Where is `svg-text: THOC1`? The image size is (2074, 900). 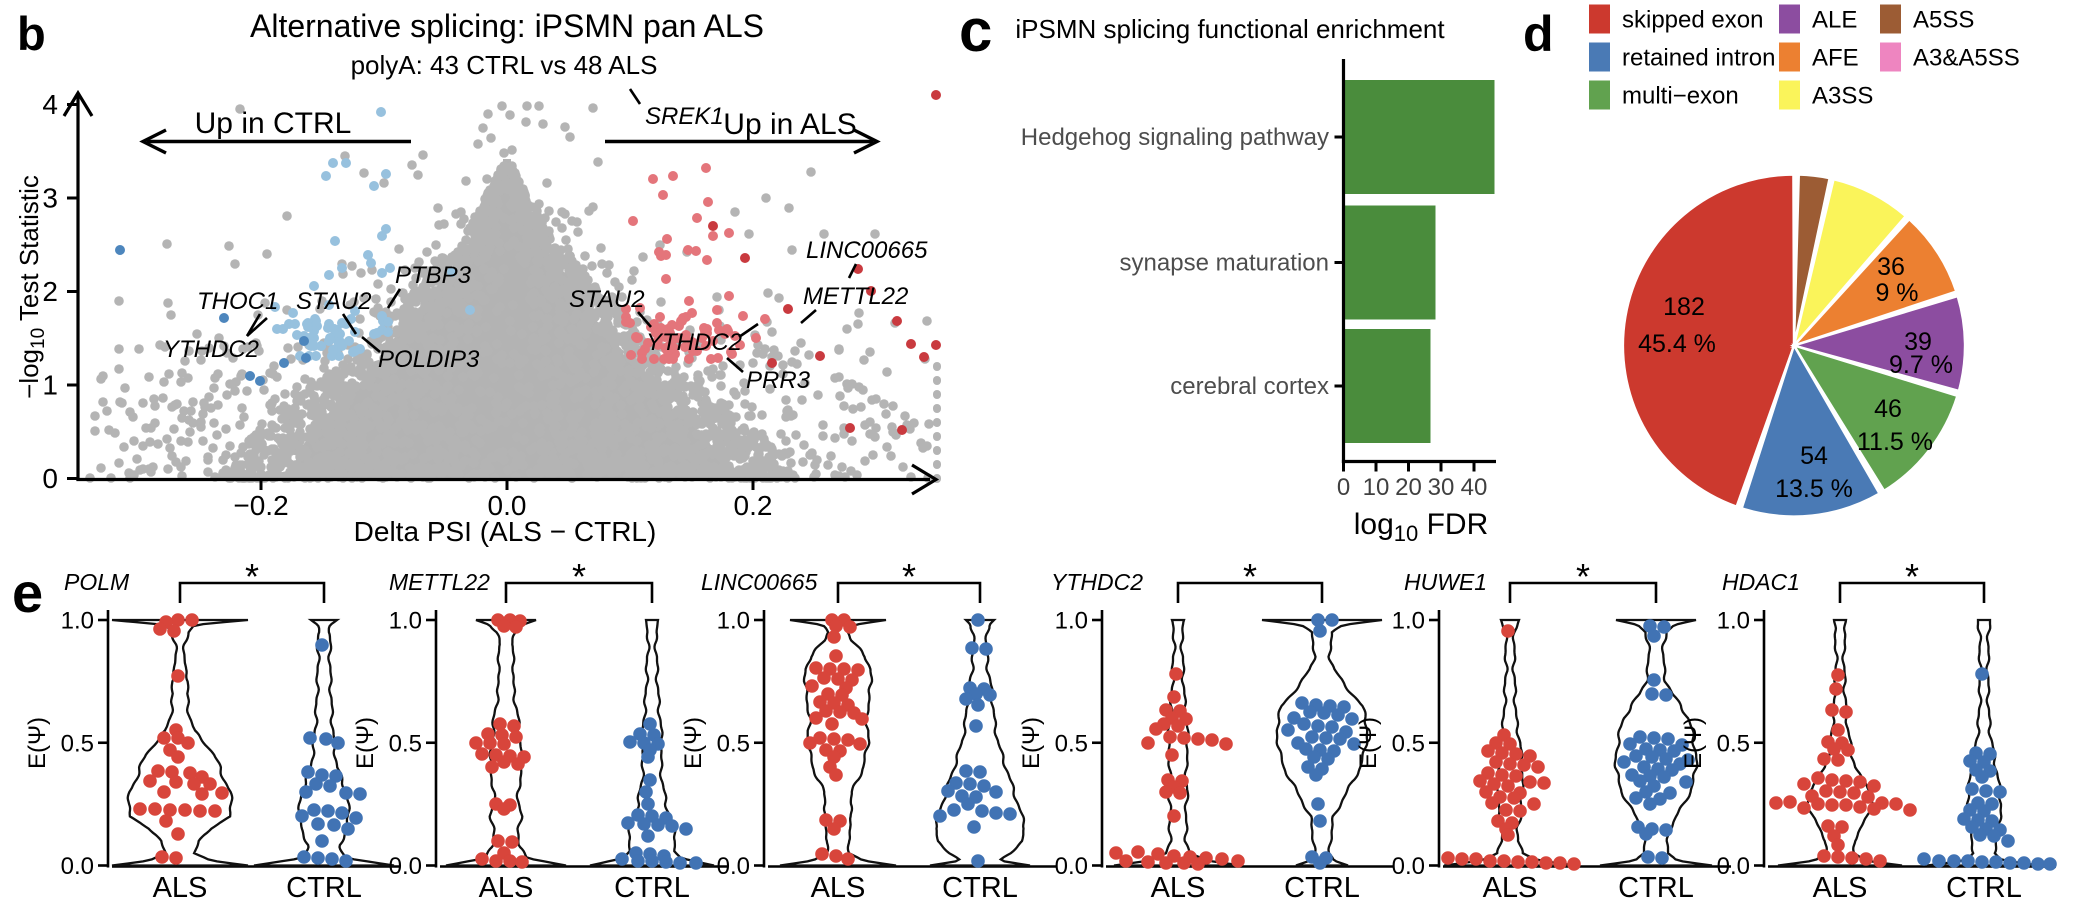 svg-text: THOC1 is located at coordinates (237, 301).